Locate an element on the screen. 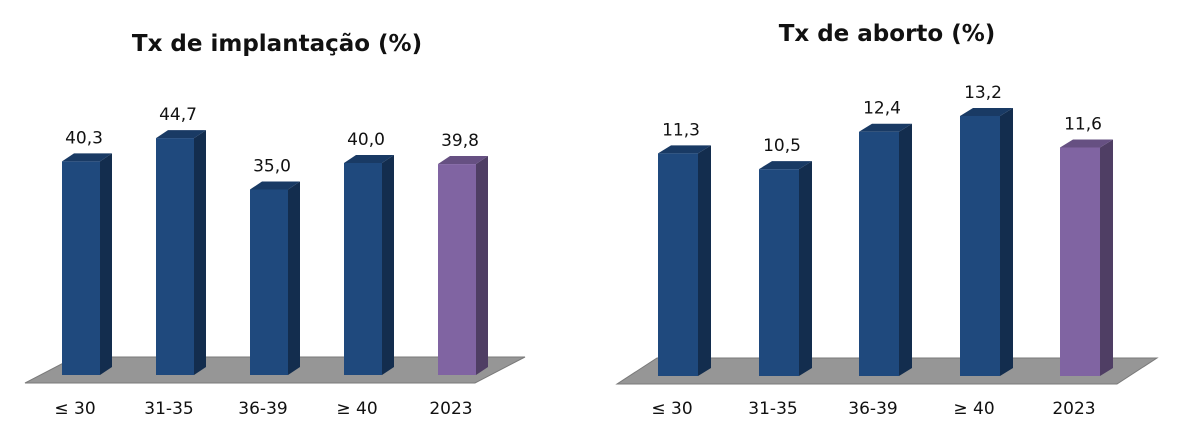 This screenshot has height=431, width=1187. data-label: 39,8 is located at coordinates (460, 141).